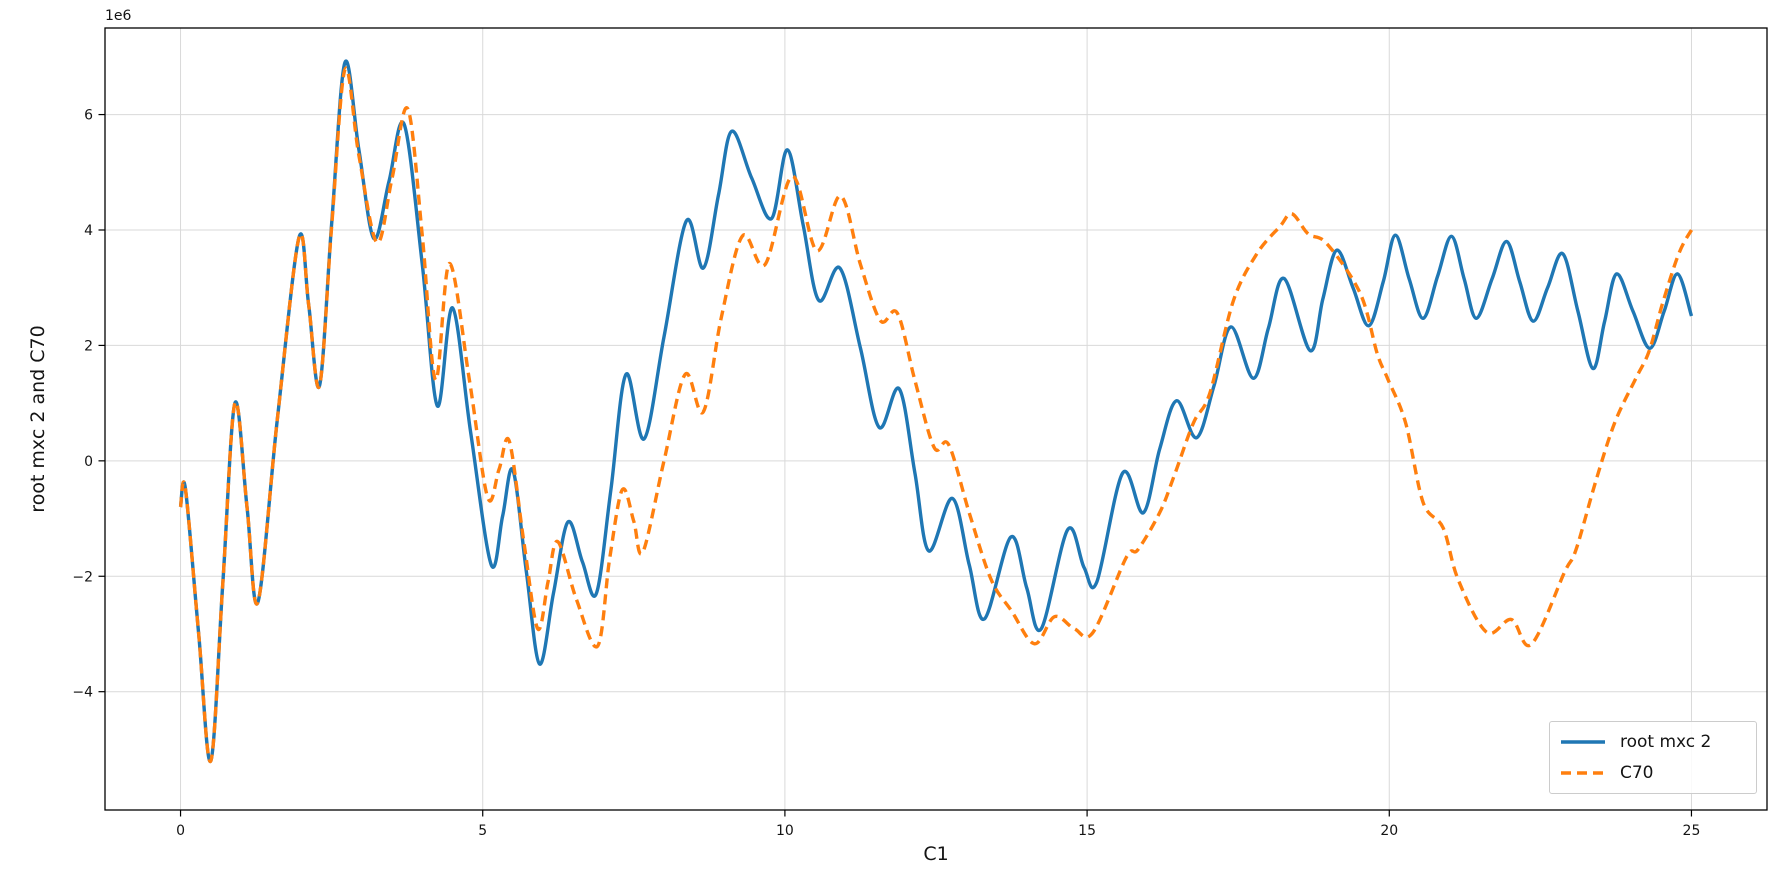 Image resolution: width=1788 pixels, height=882 pixels. Describe the element at coordinates (82, 693) in the screenshot. I see `y-tick-label: −4` at that location.